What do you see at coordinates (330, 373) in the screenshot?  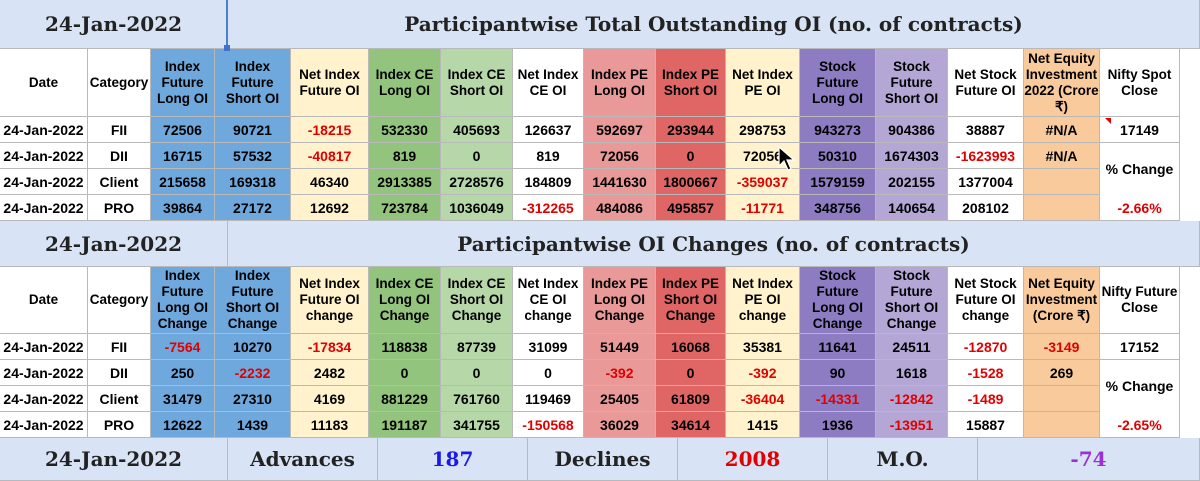 I see `value-cell: 2482` at bounding box center [330, 373].